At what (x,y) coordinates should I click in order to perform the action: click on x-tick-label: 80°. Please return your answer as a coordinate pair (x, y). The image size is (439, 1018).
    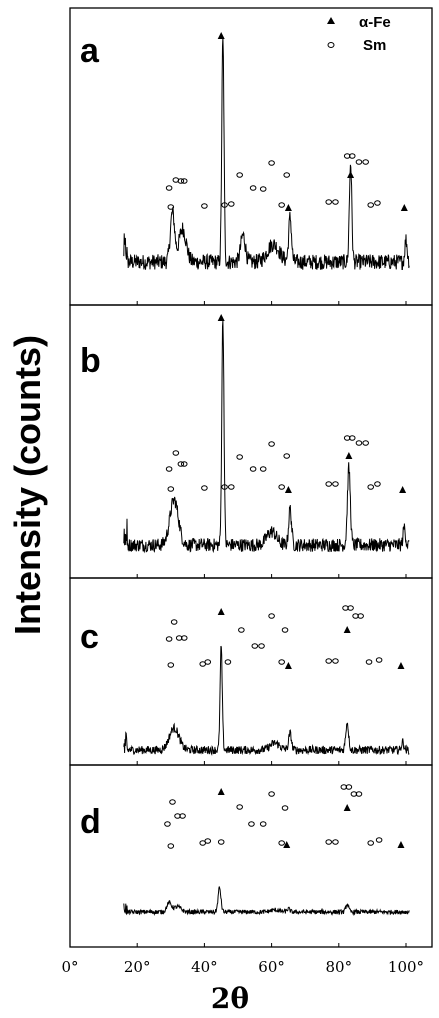
    Looking at the image, I should click on (339, 967).